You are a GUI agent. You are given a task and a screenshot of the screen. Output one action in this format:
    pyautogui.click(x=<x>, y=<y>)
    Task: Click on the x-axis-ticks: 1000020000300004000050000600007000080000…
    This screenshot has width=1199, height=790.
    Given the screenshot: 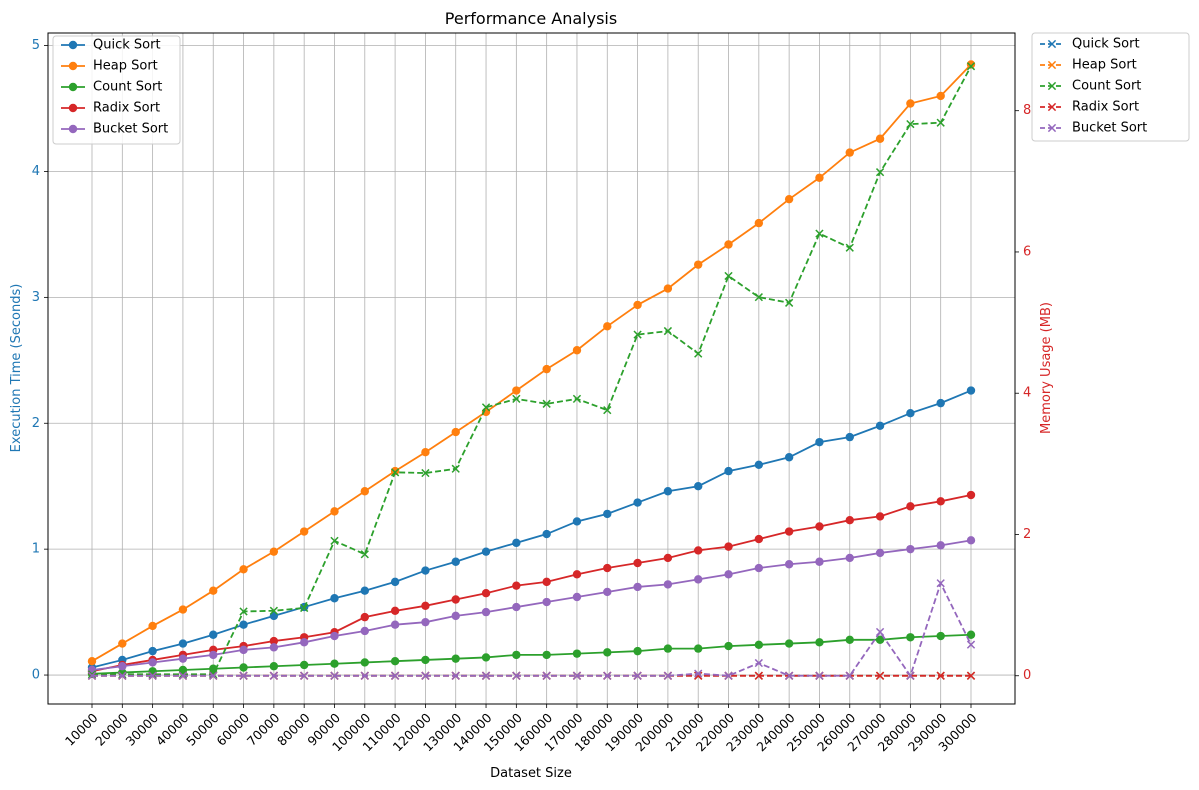 What is the action you would take?
    pyautogui.click(x=521, y=729)
    